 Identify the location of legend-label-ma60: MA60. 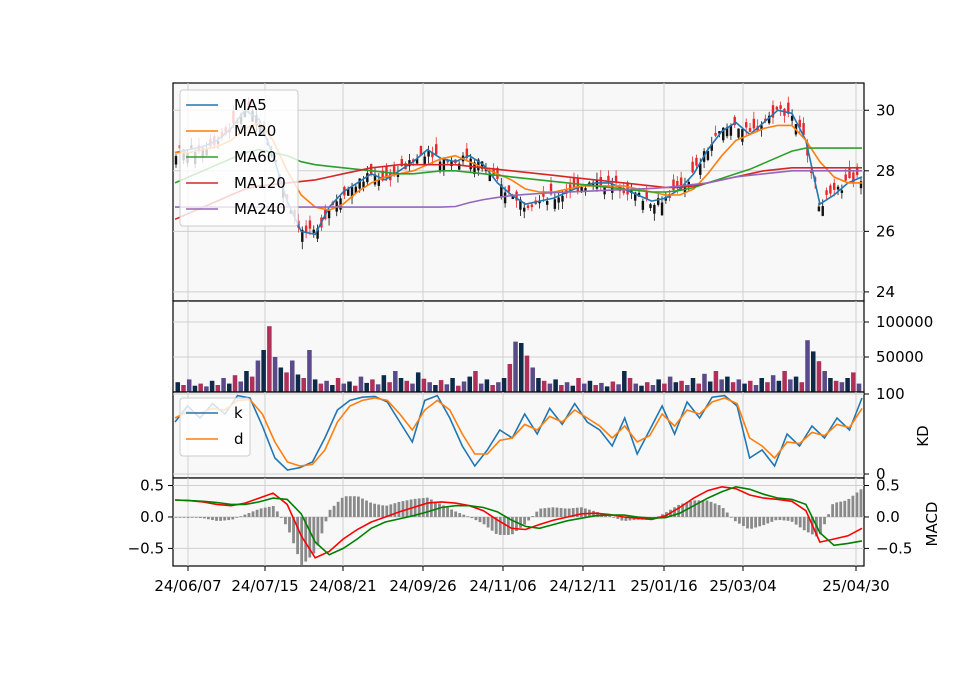
(255, 157).